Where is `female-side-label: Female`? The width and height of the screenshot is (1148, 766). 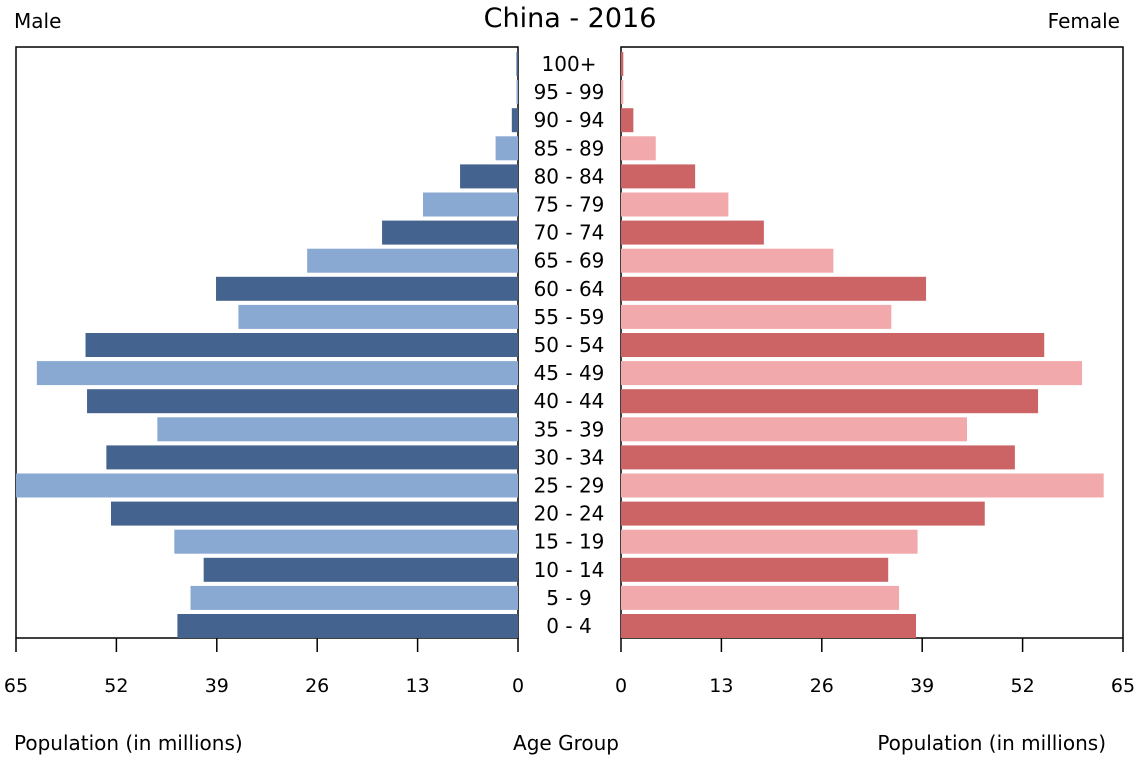 female-side-label: Female is located at coordinates (1084, 21).